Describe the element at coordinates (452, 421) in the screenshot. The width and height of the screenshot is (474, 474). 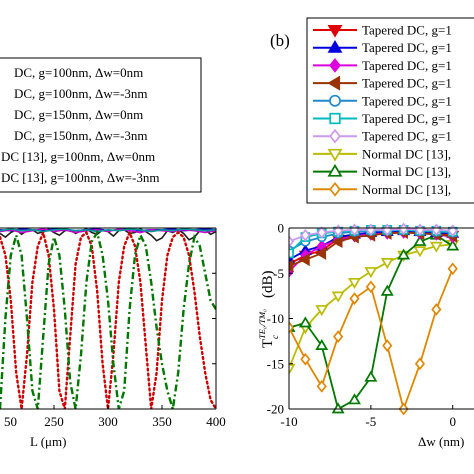
I see `x-tick-label-b: 0` at that location.